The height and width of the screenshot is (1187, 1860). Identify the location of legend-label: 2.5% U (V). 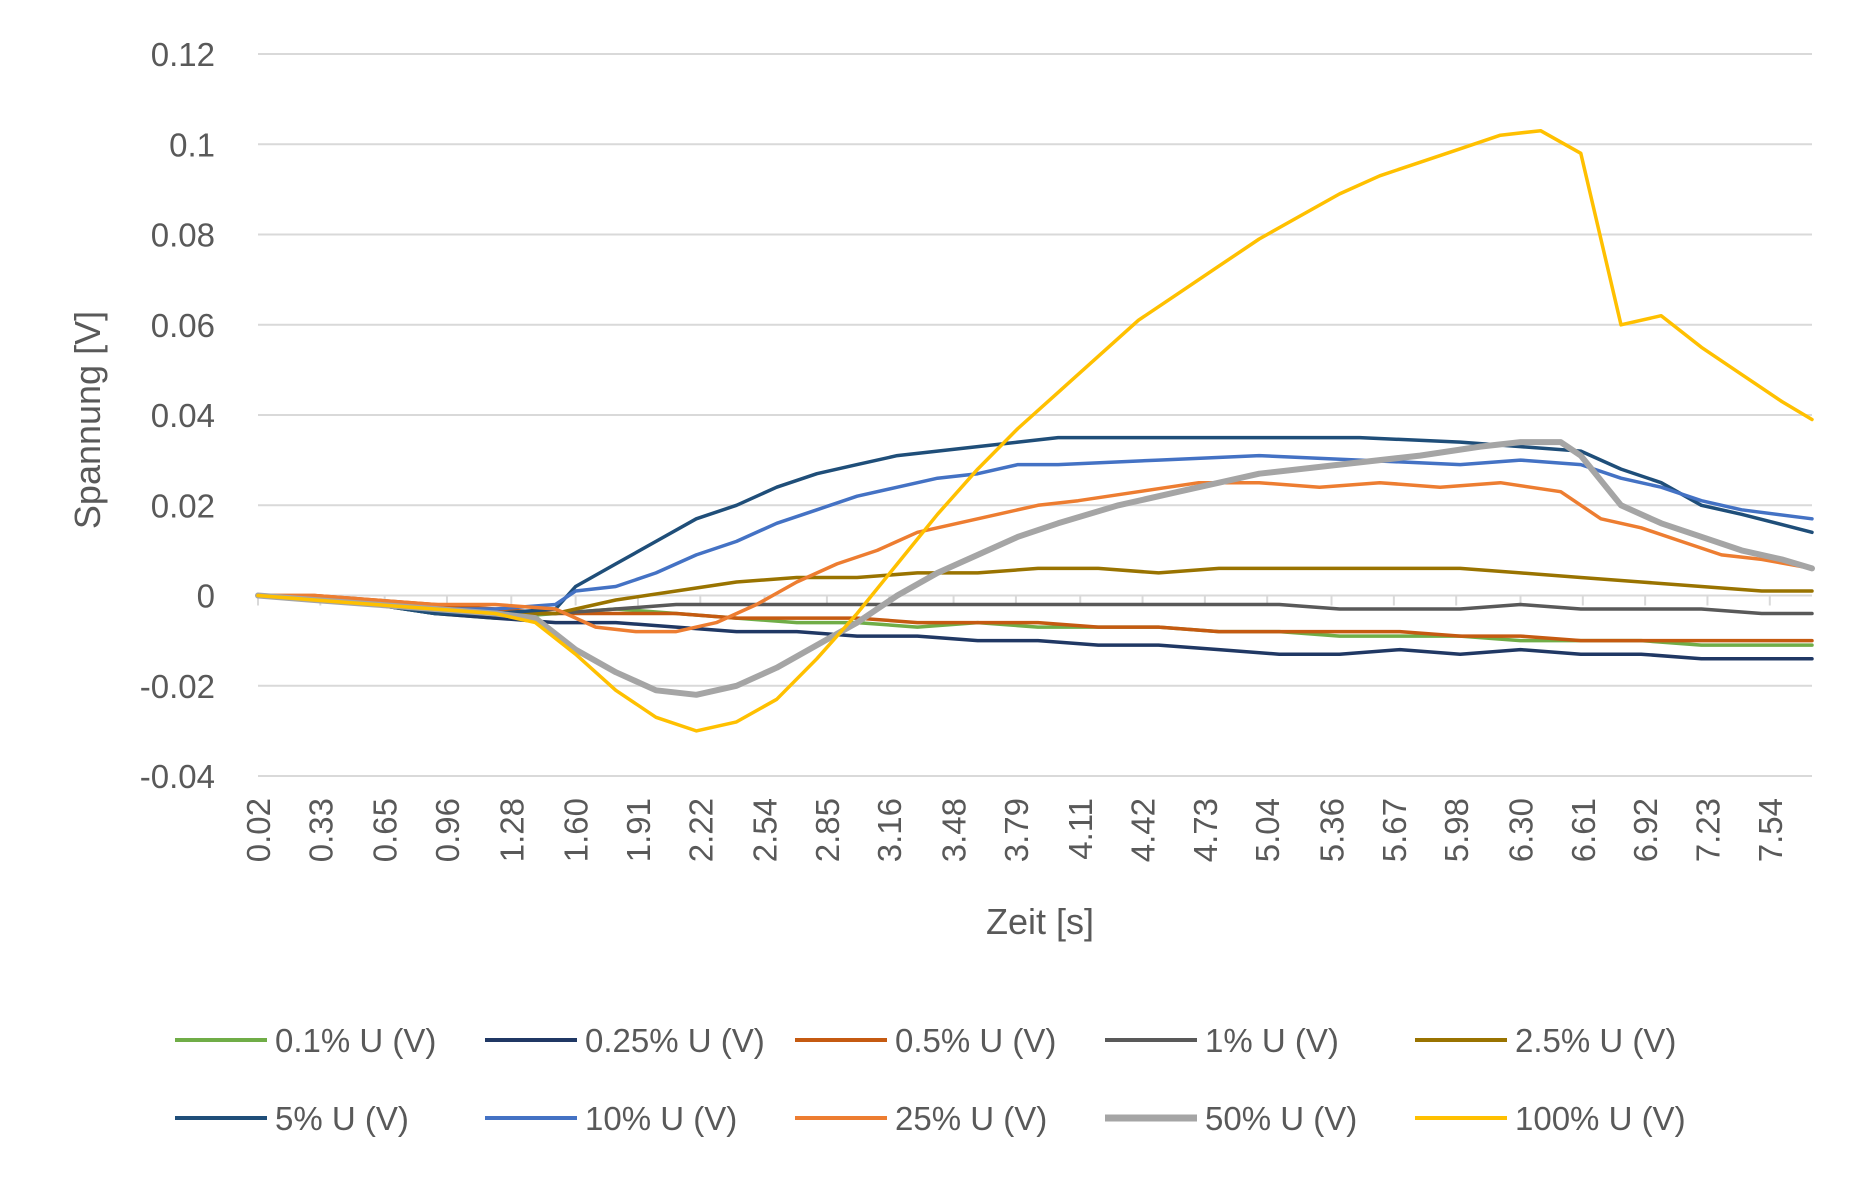
(1595, 1040).